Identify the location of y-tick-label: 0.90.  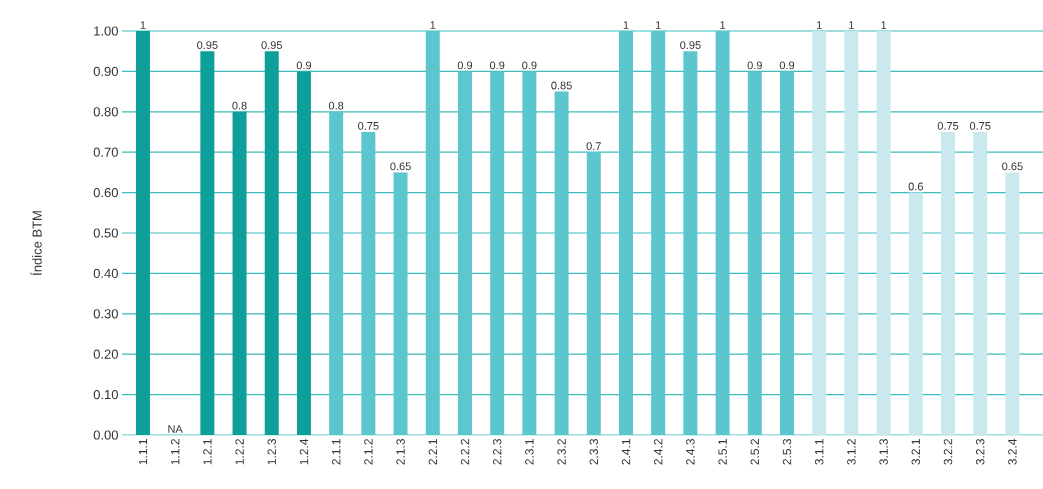
(105, 71).